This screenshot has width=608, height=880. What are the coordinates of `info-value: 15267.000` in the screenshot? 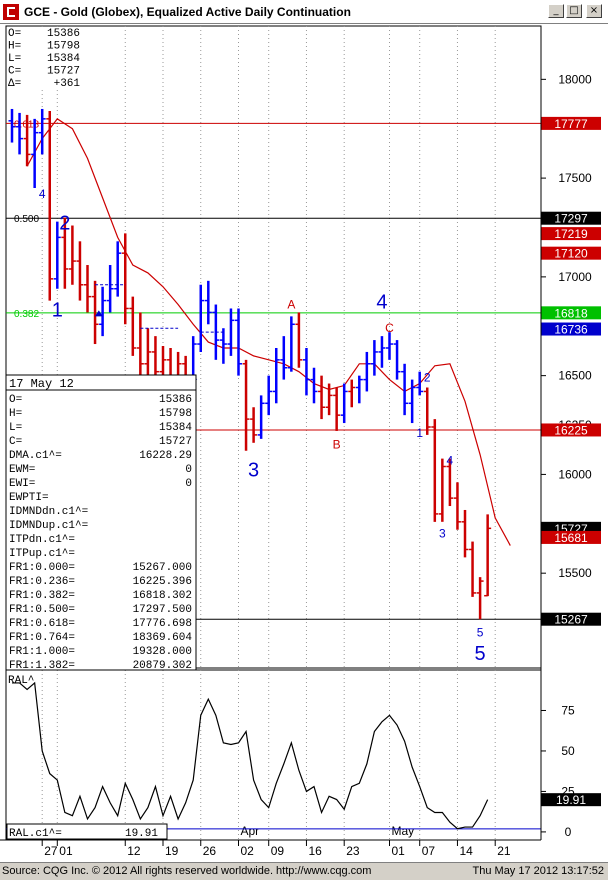 It's located at (162, 568).